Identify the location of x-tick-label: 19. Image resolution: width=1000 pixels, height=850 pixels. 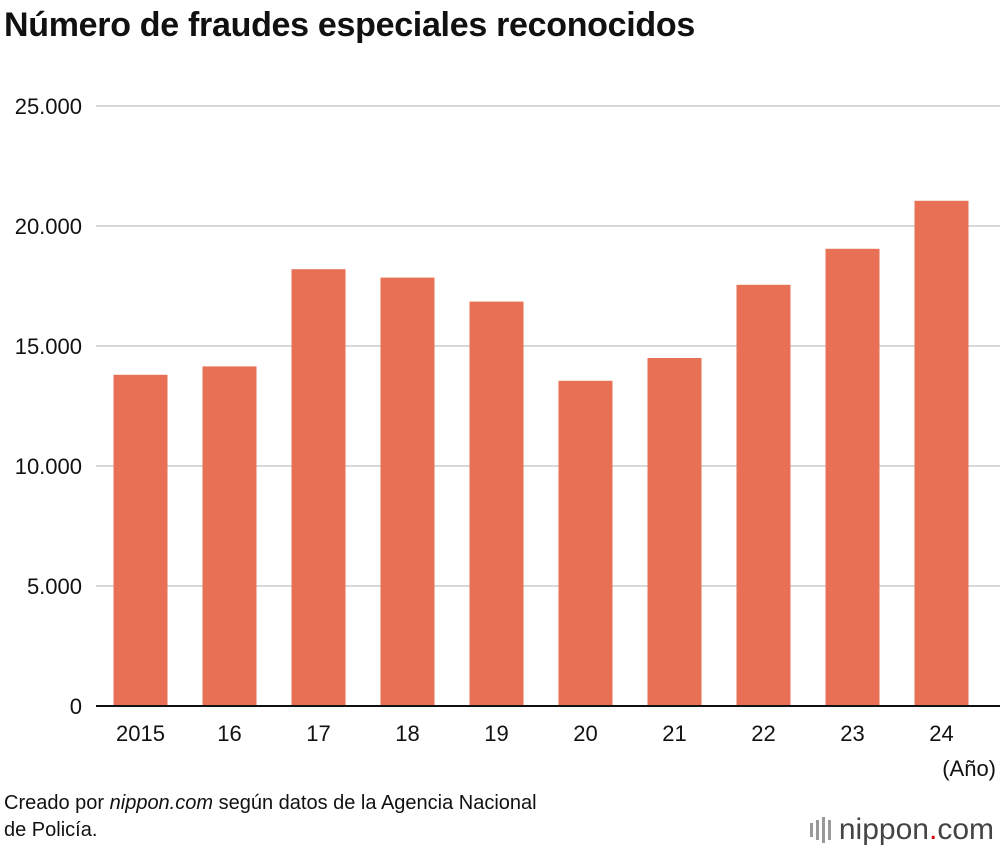
(496, 733).